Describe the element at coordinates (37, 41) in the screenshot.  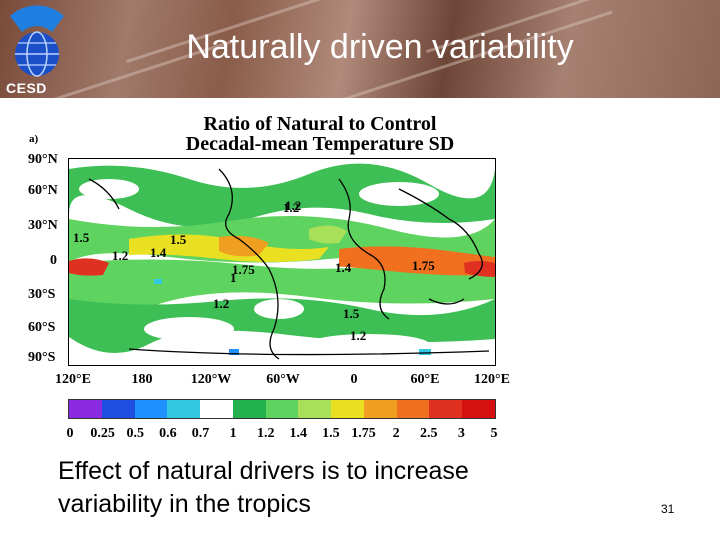
I see `cesd-logo-icon` at that location.